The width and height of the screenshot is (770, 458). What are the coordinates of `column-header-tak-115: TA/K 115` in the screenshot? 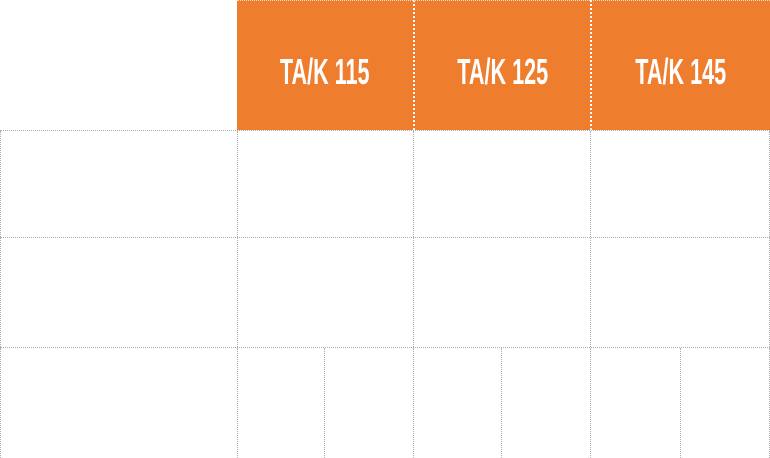 It's located at (325, 65).